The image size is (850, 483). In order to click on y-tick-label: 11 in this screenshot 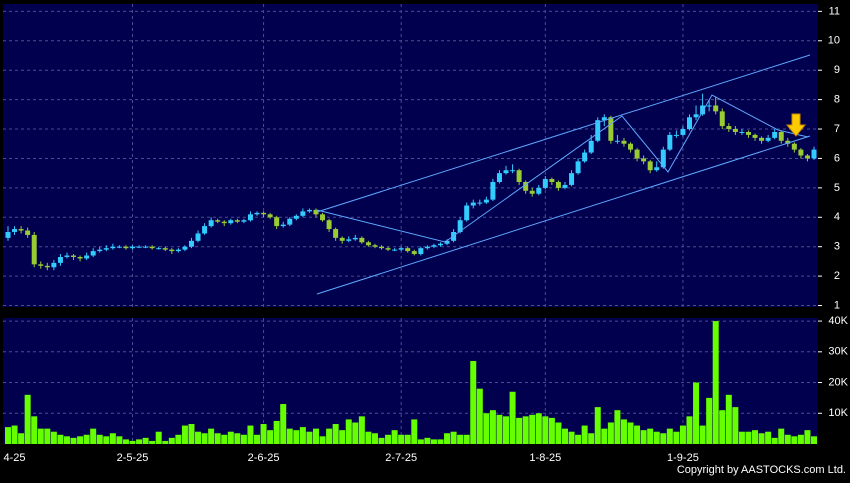, I will do `click(834, 11)`.